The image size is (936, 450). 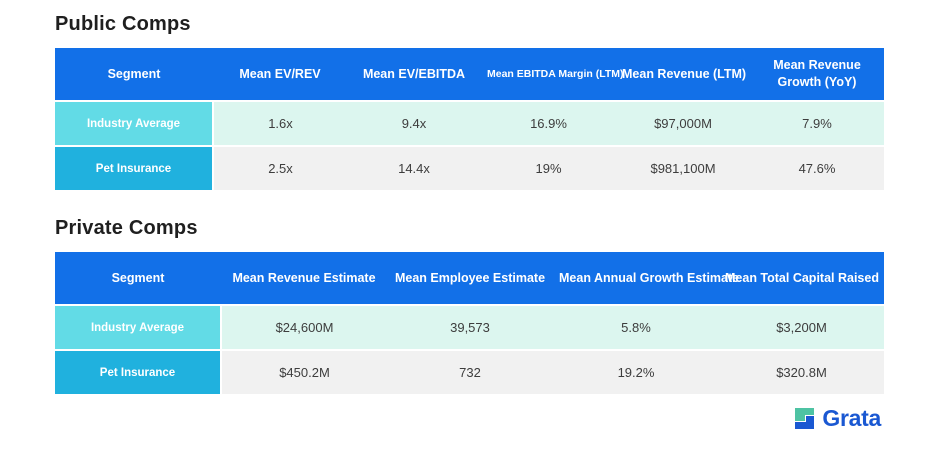 I want to click on table-row-pet-insurance: Pet Insurance $450.2M 732 19.2% $320.8M, so click(x=469, y=371).